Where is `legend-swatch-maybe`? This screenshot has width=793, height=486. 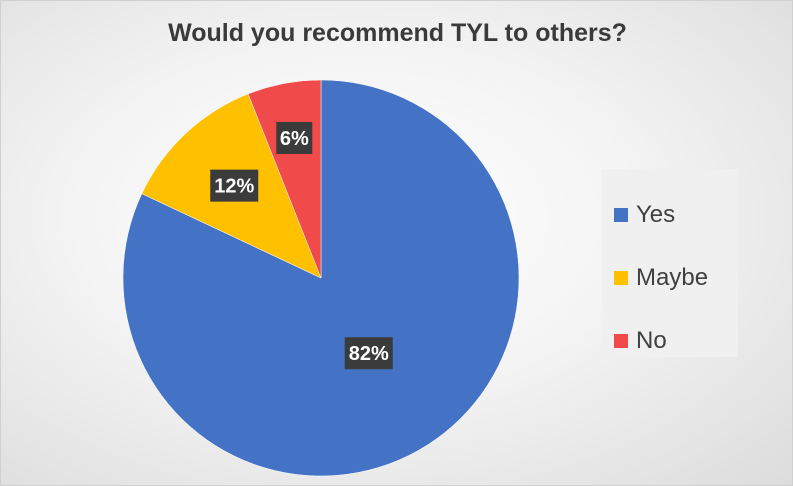 legend-swatch-maybe is located at coordinates (621, 277).